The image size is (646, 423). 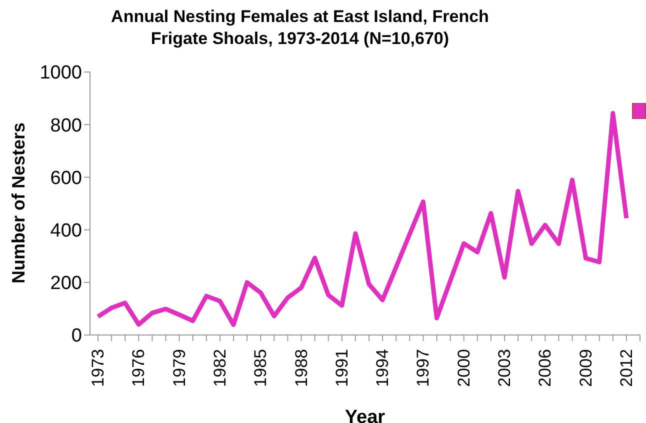 What do you see at coordinates (138, 368) in the screenshot?
I see `x-tick-label: 1976` at bounding box center [138, 368].